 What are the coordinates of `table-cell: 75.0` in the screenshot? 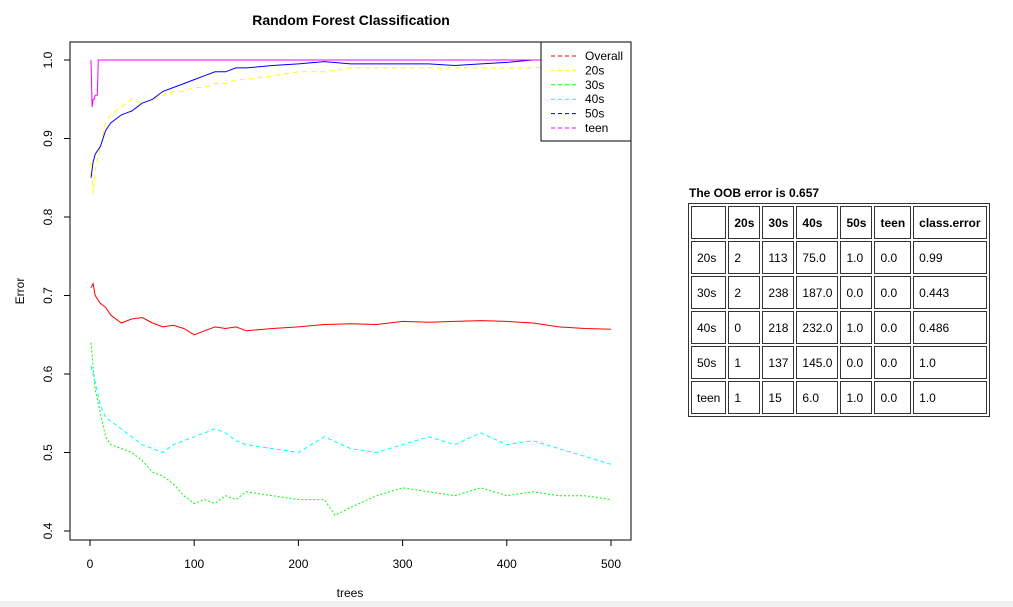 It's located at (817, 257).